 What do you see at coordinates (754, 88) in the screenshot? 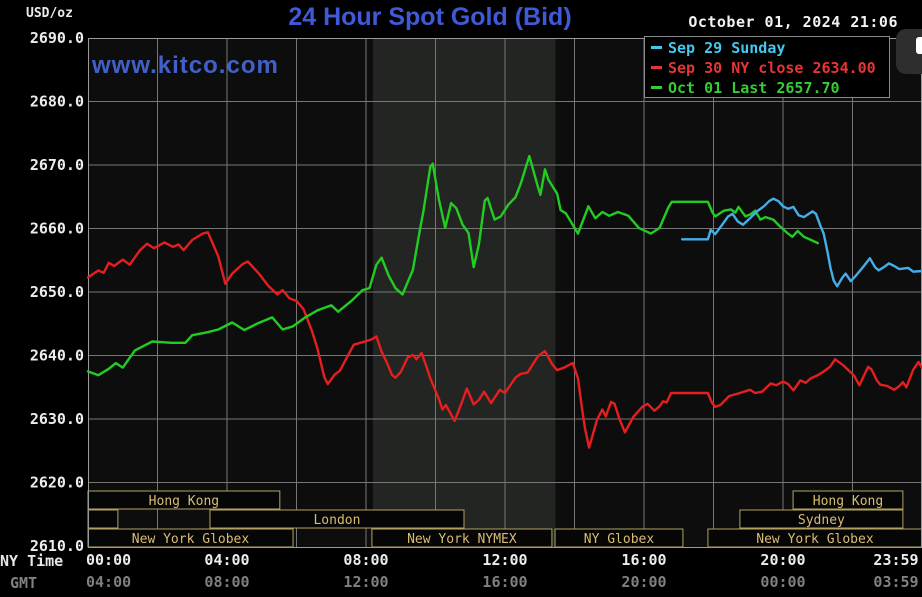
I see `legend-label: Oct 01 Last 2657.70` at bounding box center [754, 88].